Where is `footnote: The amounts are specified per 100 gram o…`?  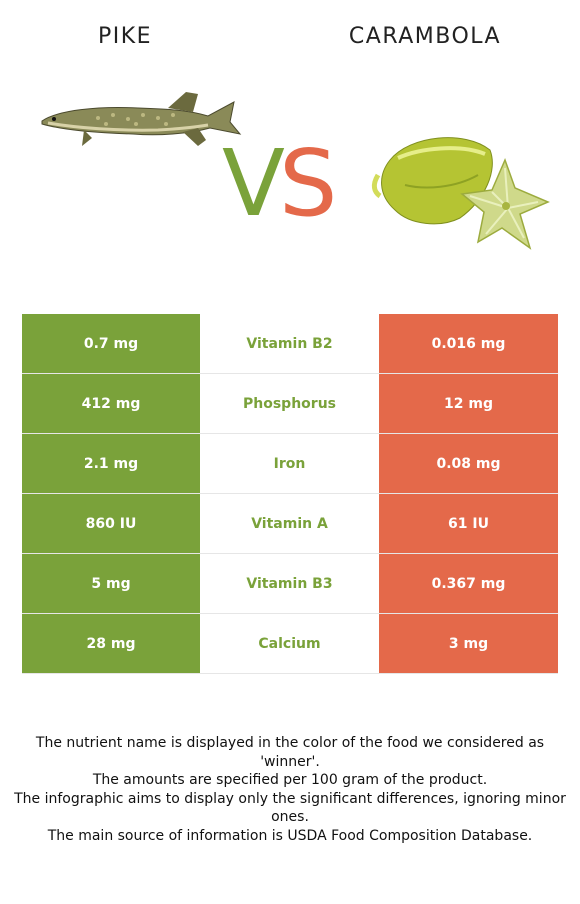 footnote: The amounts are specified per 100 gram o… is located at coordinates (290, 780).